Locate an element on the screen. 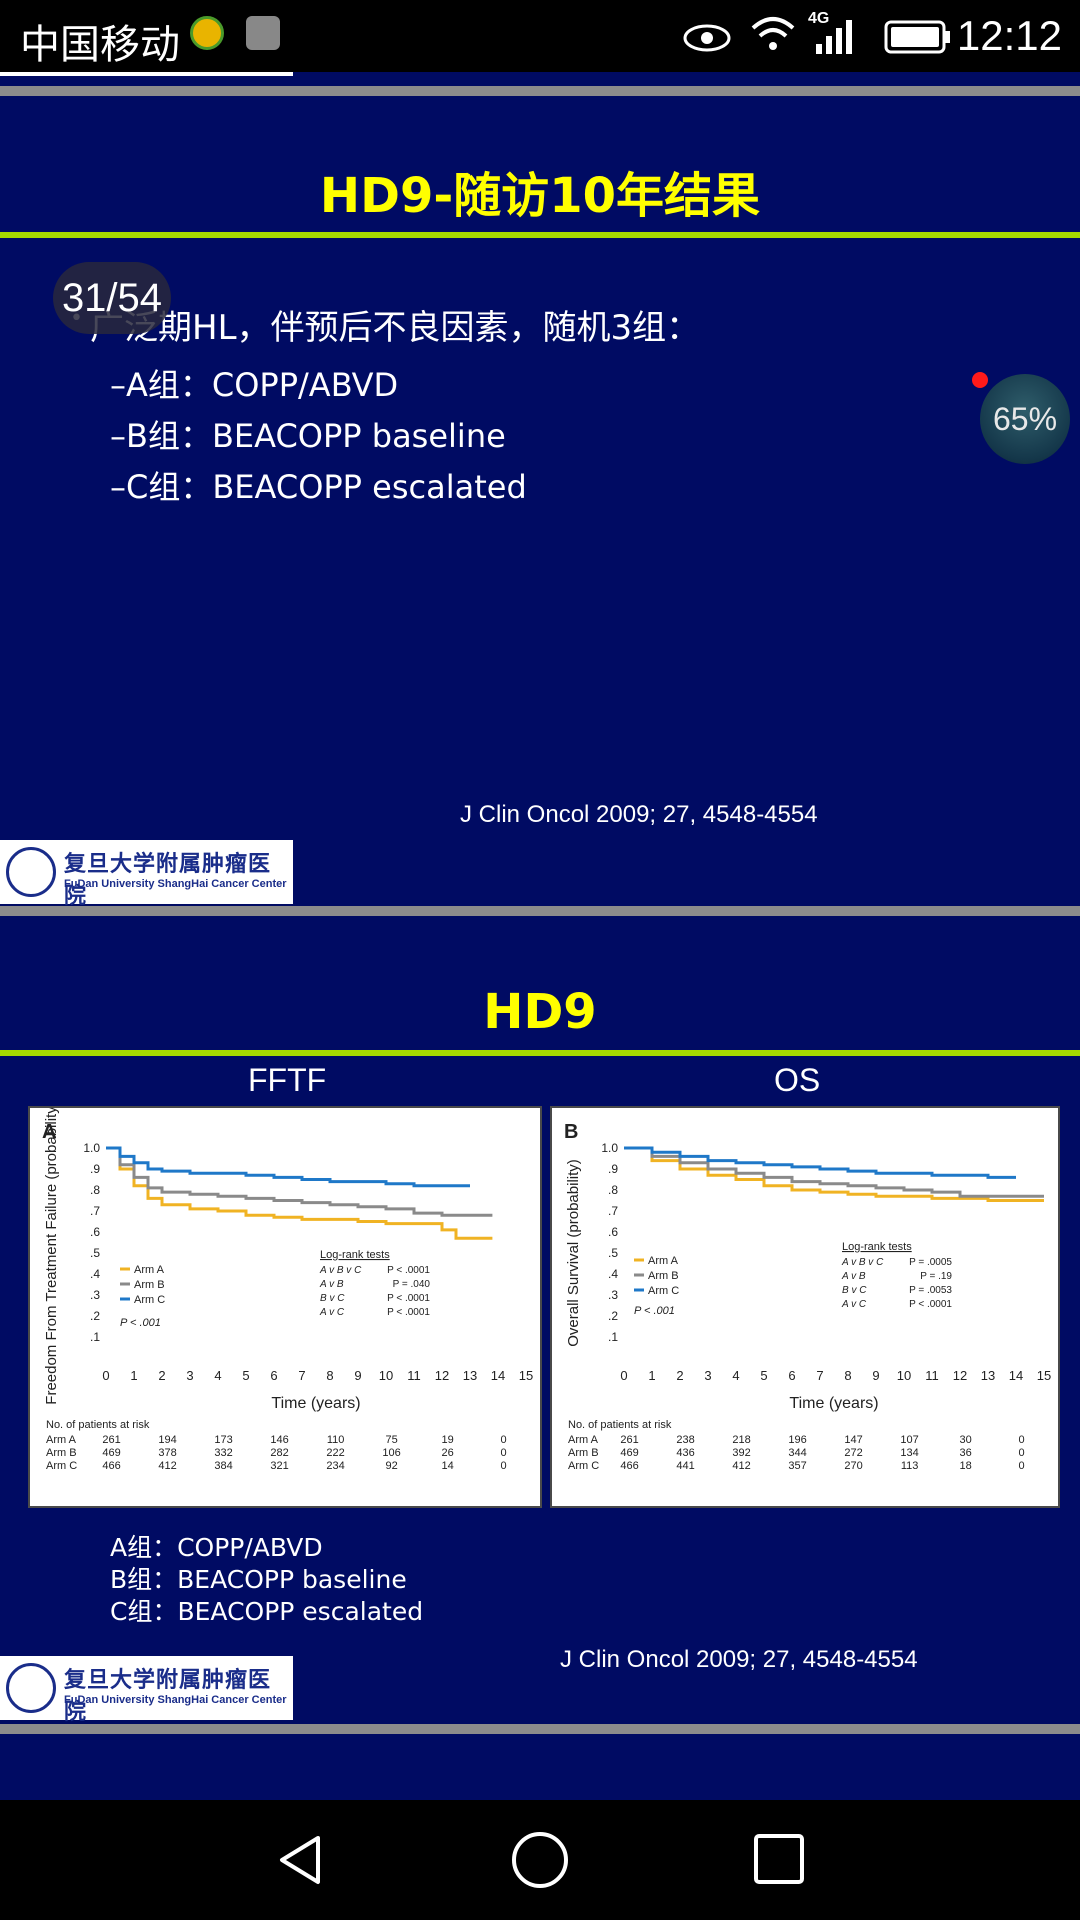 This screenshot has width=1080, height=1920. risk-count: 107 is located at coordinates (909, 1440).